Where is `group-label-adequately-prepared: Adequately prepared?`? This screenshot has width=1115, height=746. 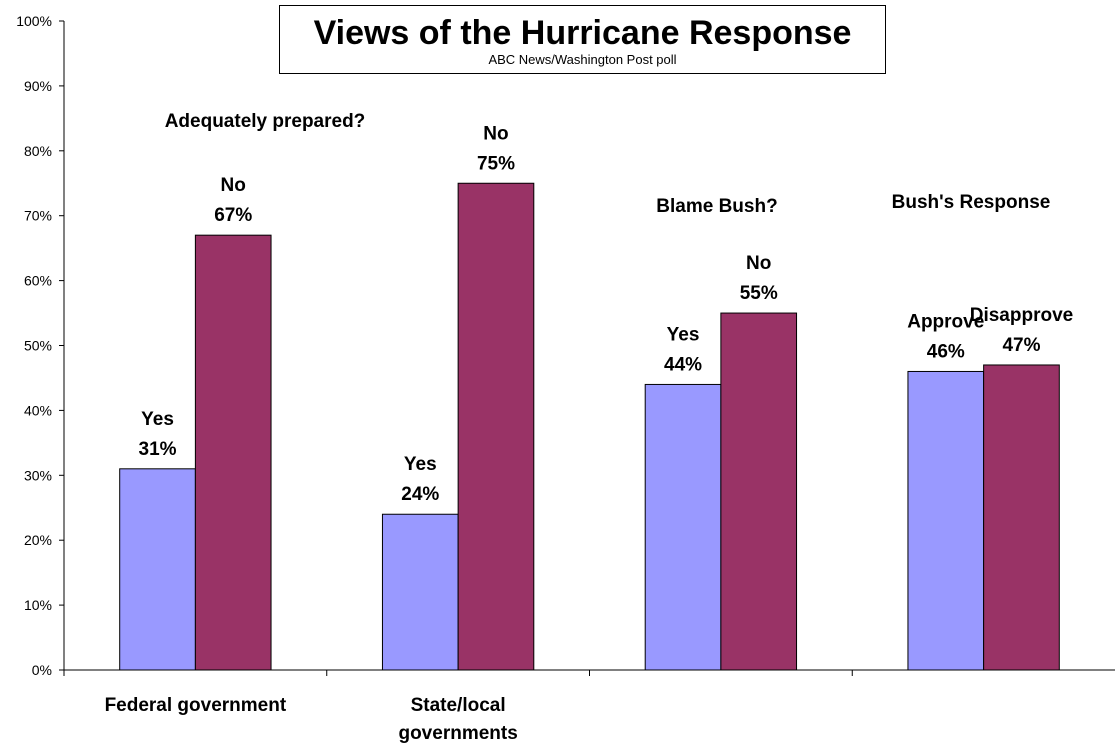 group-label-adequately-prepared: Adequately prepared? is located at coordinates (265, 121).